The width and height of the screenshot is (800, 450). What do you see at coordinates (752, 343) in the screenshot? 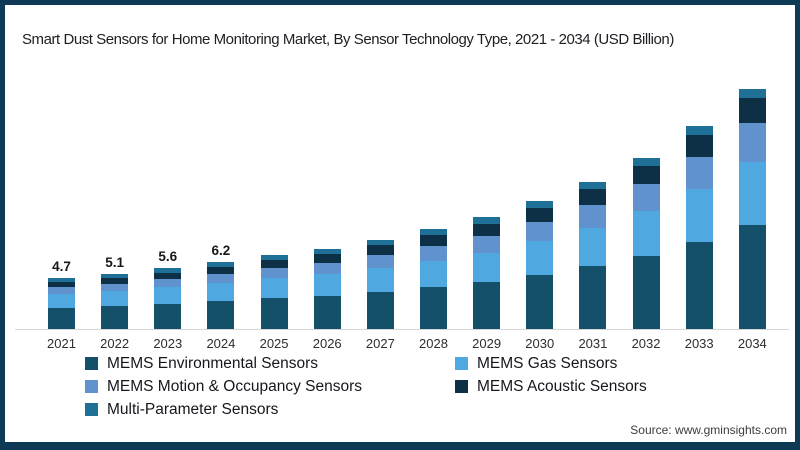
I see `x-tick-label: 2034` at bounding box center [752, 343].